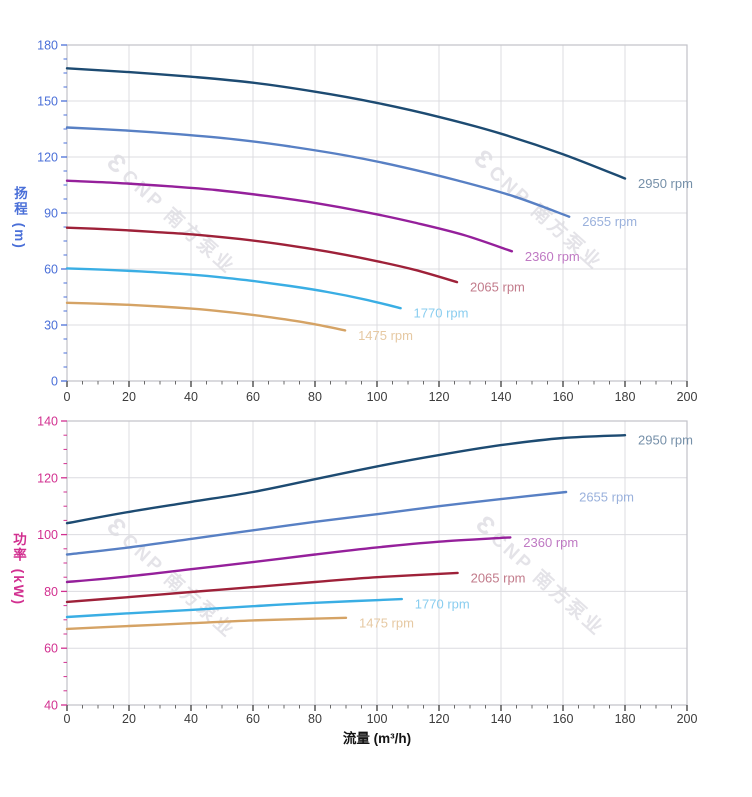 The height and width of the screenshot is (797, 752). What do you see at coordinates (51, 326) in the screenshot?
I see `y-tick-label: 30` at bounding box center [51, 326].